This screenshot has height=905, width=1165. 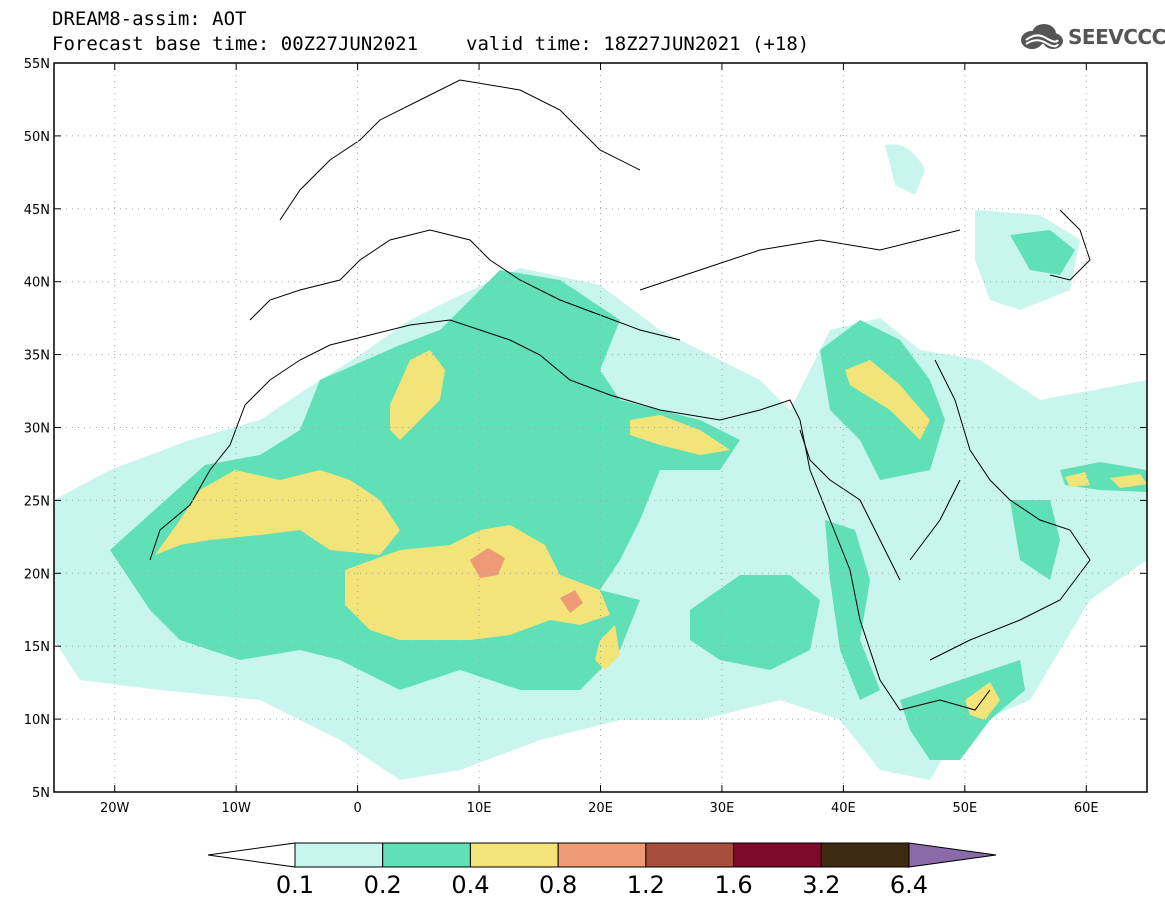 I want to click on lon-tick-label: 0, so click(x=357, y=808).